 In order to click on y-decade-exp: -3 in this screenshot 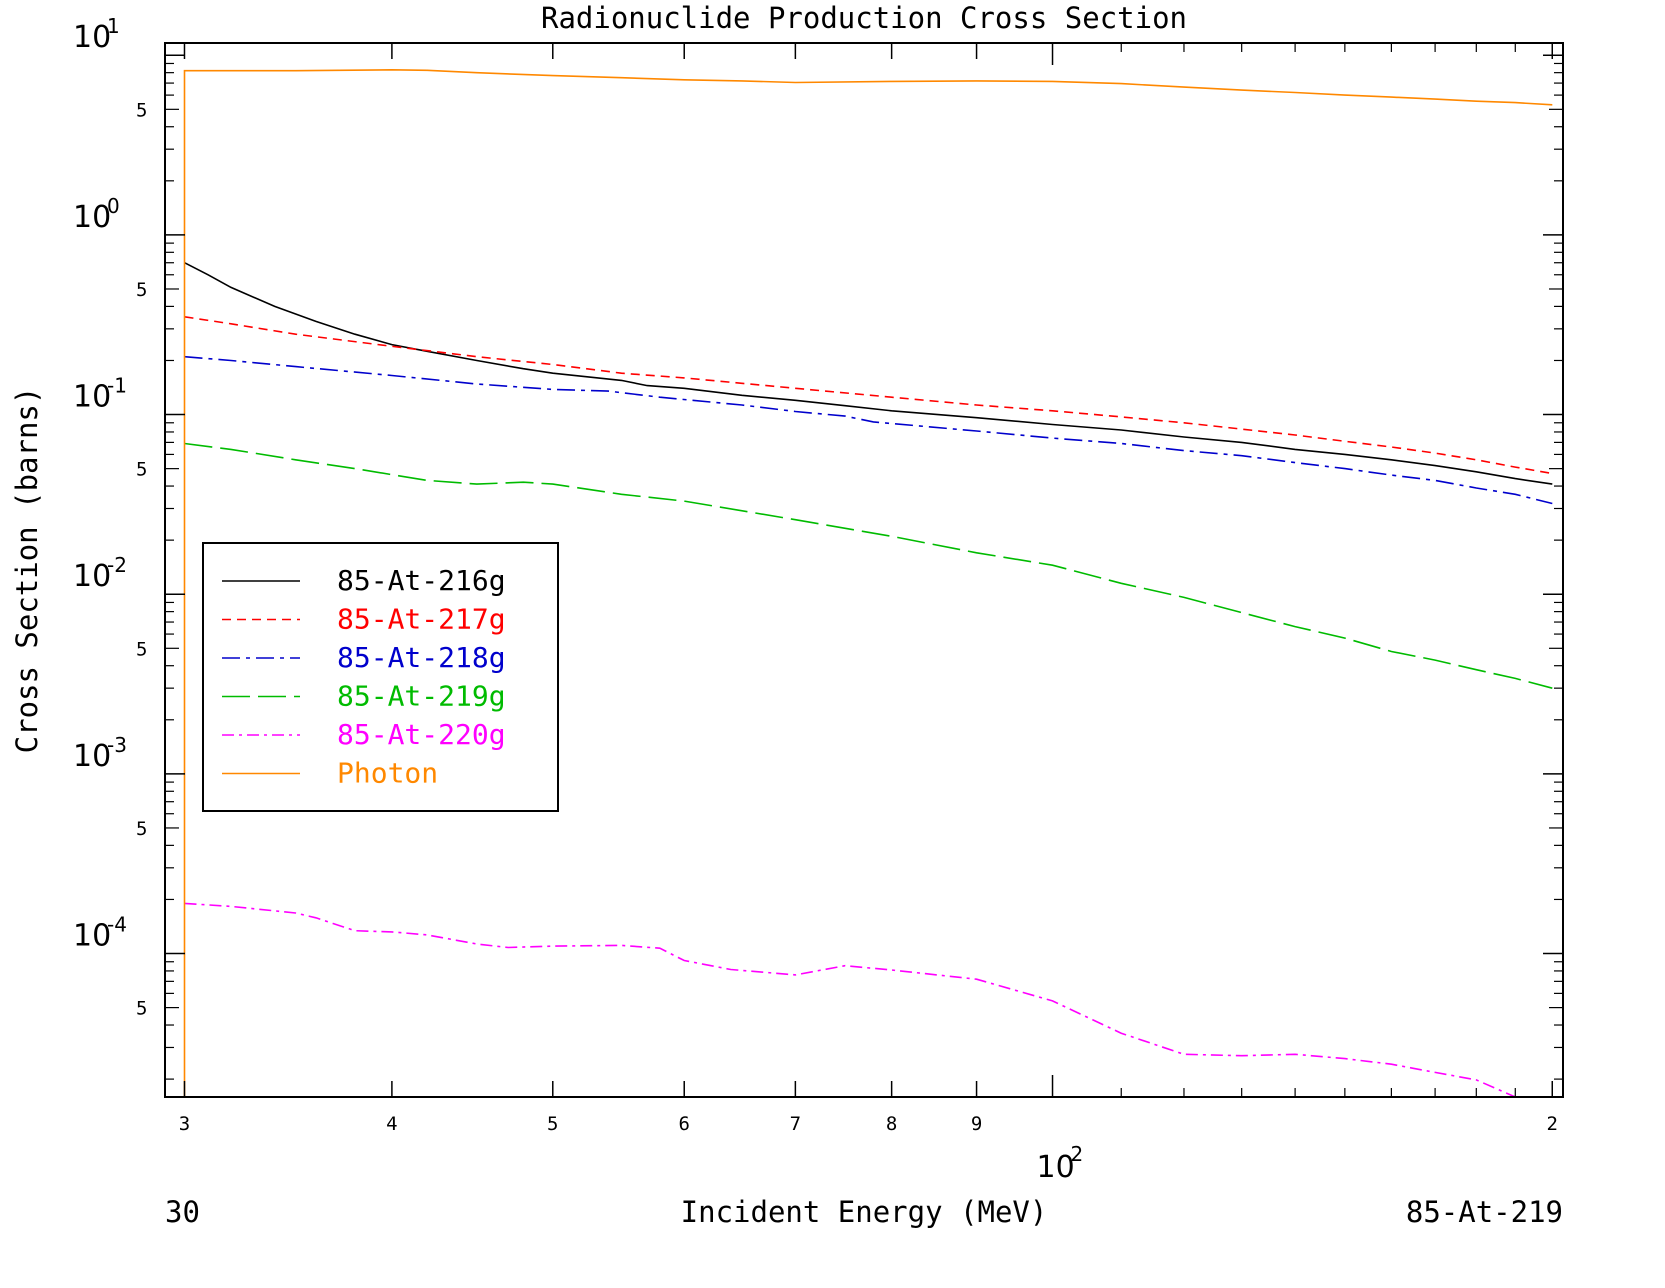, I will do `click(117, 745)`.